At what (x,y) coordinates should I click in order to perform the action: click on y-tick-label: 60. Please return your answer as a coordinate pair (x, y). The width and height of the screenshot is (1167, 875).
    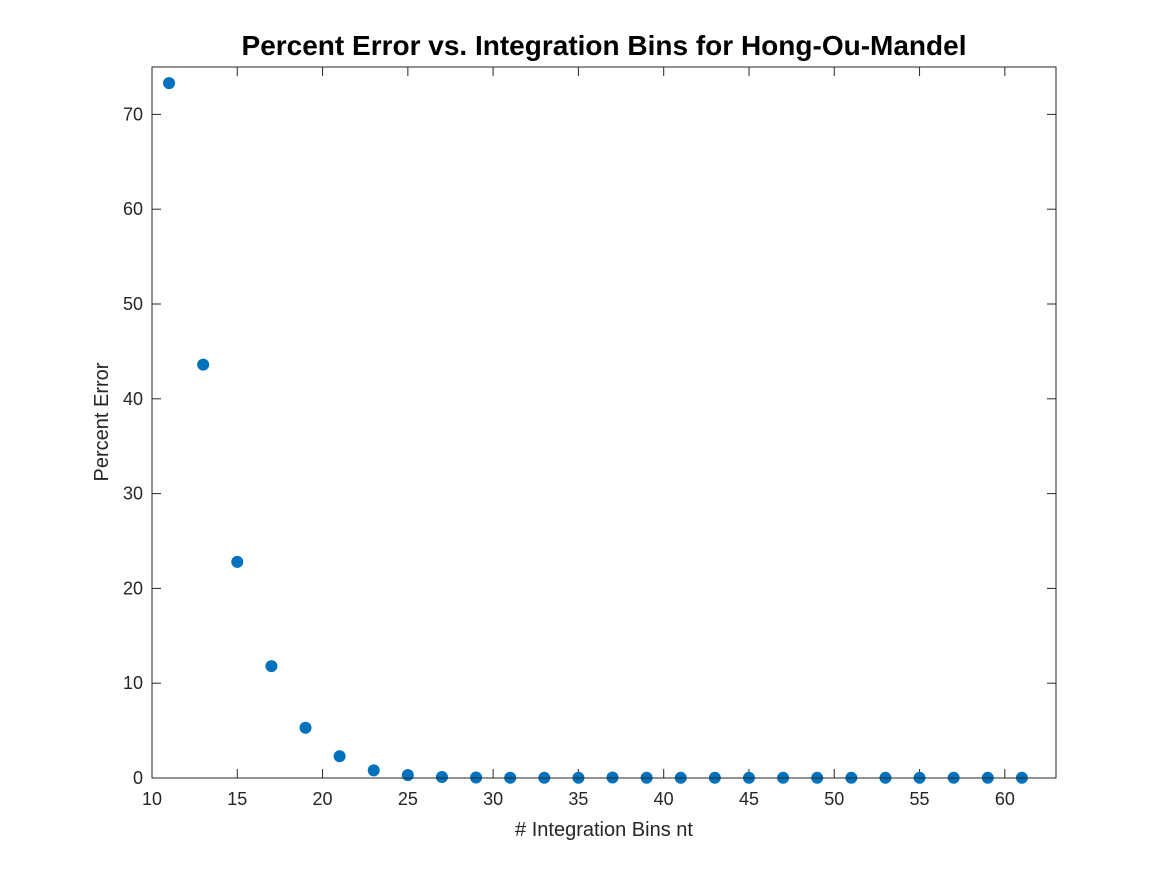
    Looking at the image, I should click on (133, 209).